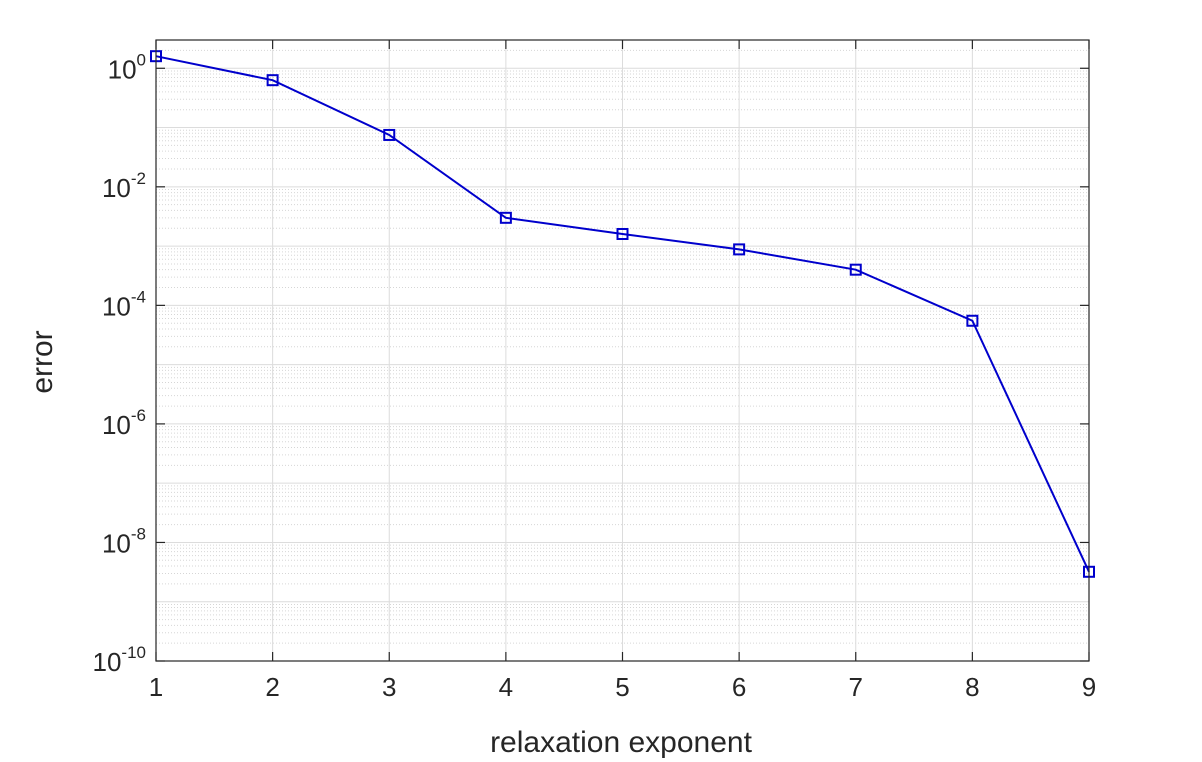 This screenshot has width=1202, height=762. Describe the element at coordinates (1089, 687) in the screenshot. I see `x-tick-label: 9` at that location.